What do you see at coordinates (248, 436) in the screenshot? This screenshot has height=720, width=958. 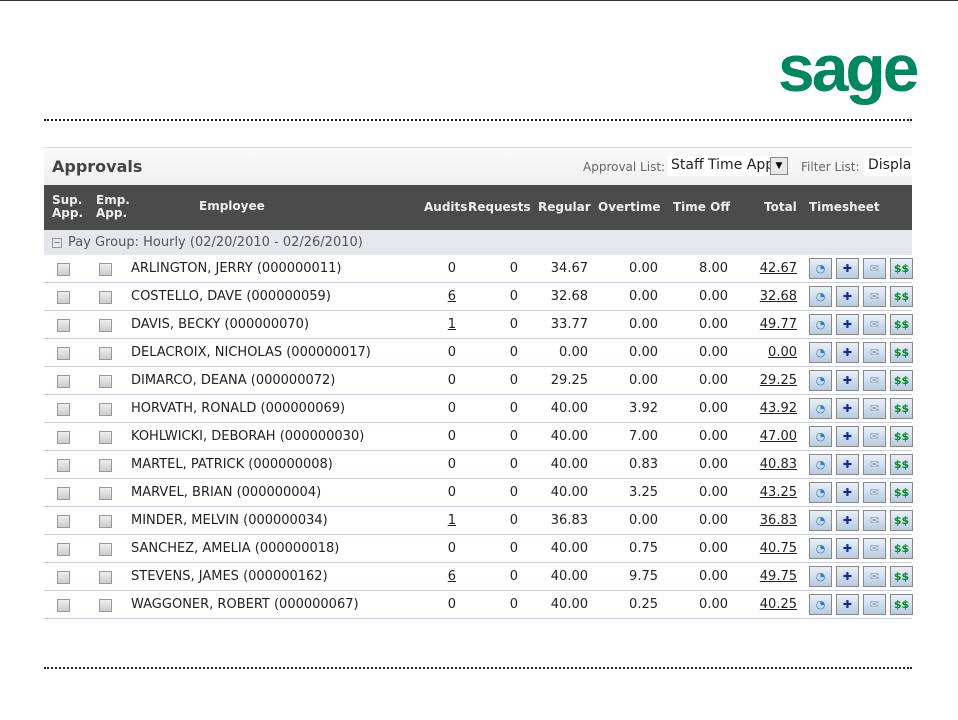 I see `employee-name: KOHLWICKI, DEBORAH (000000030)` at bounding box center [248, 436].